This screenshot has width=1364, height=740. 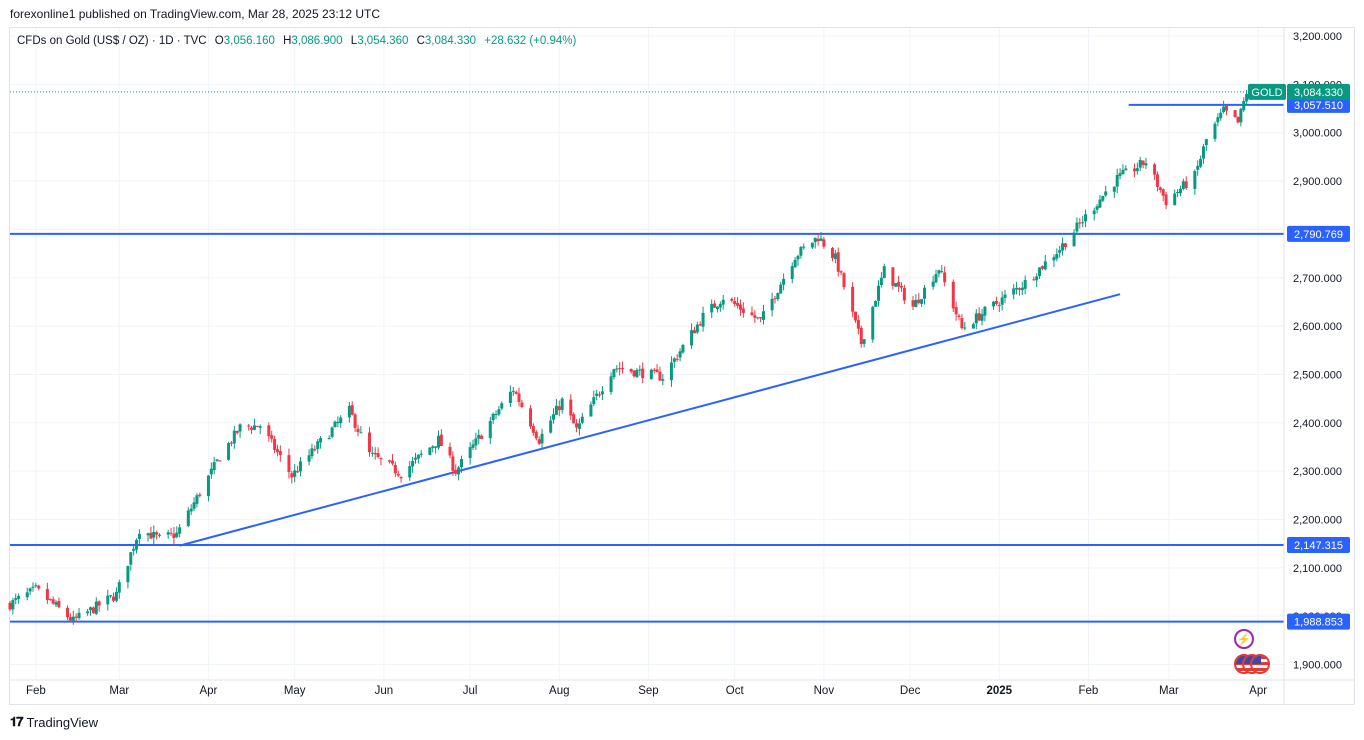 What do you see at coordinates (1317, 666) in the screenshot?
I see `price-tick-label: 1,900.000` at bounding box center [1317, 666].